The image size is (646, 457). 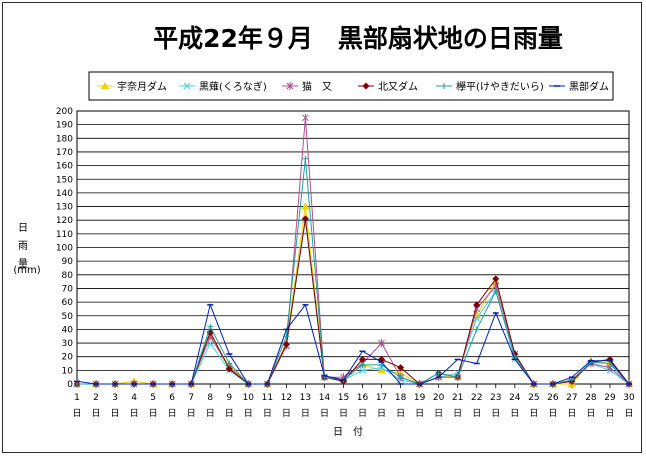 I want to click on legend-item: 宇奈月ダム, so click(x=132, y=86).